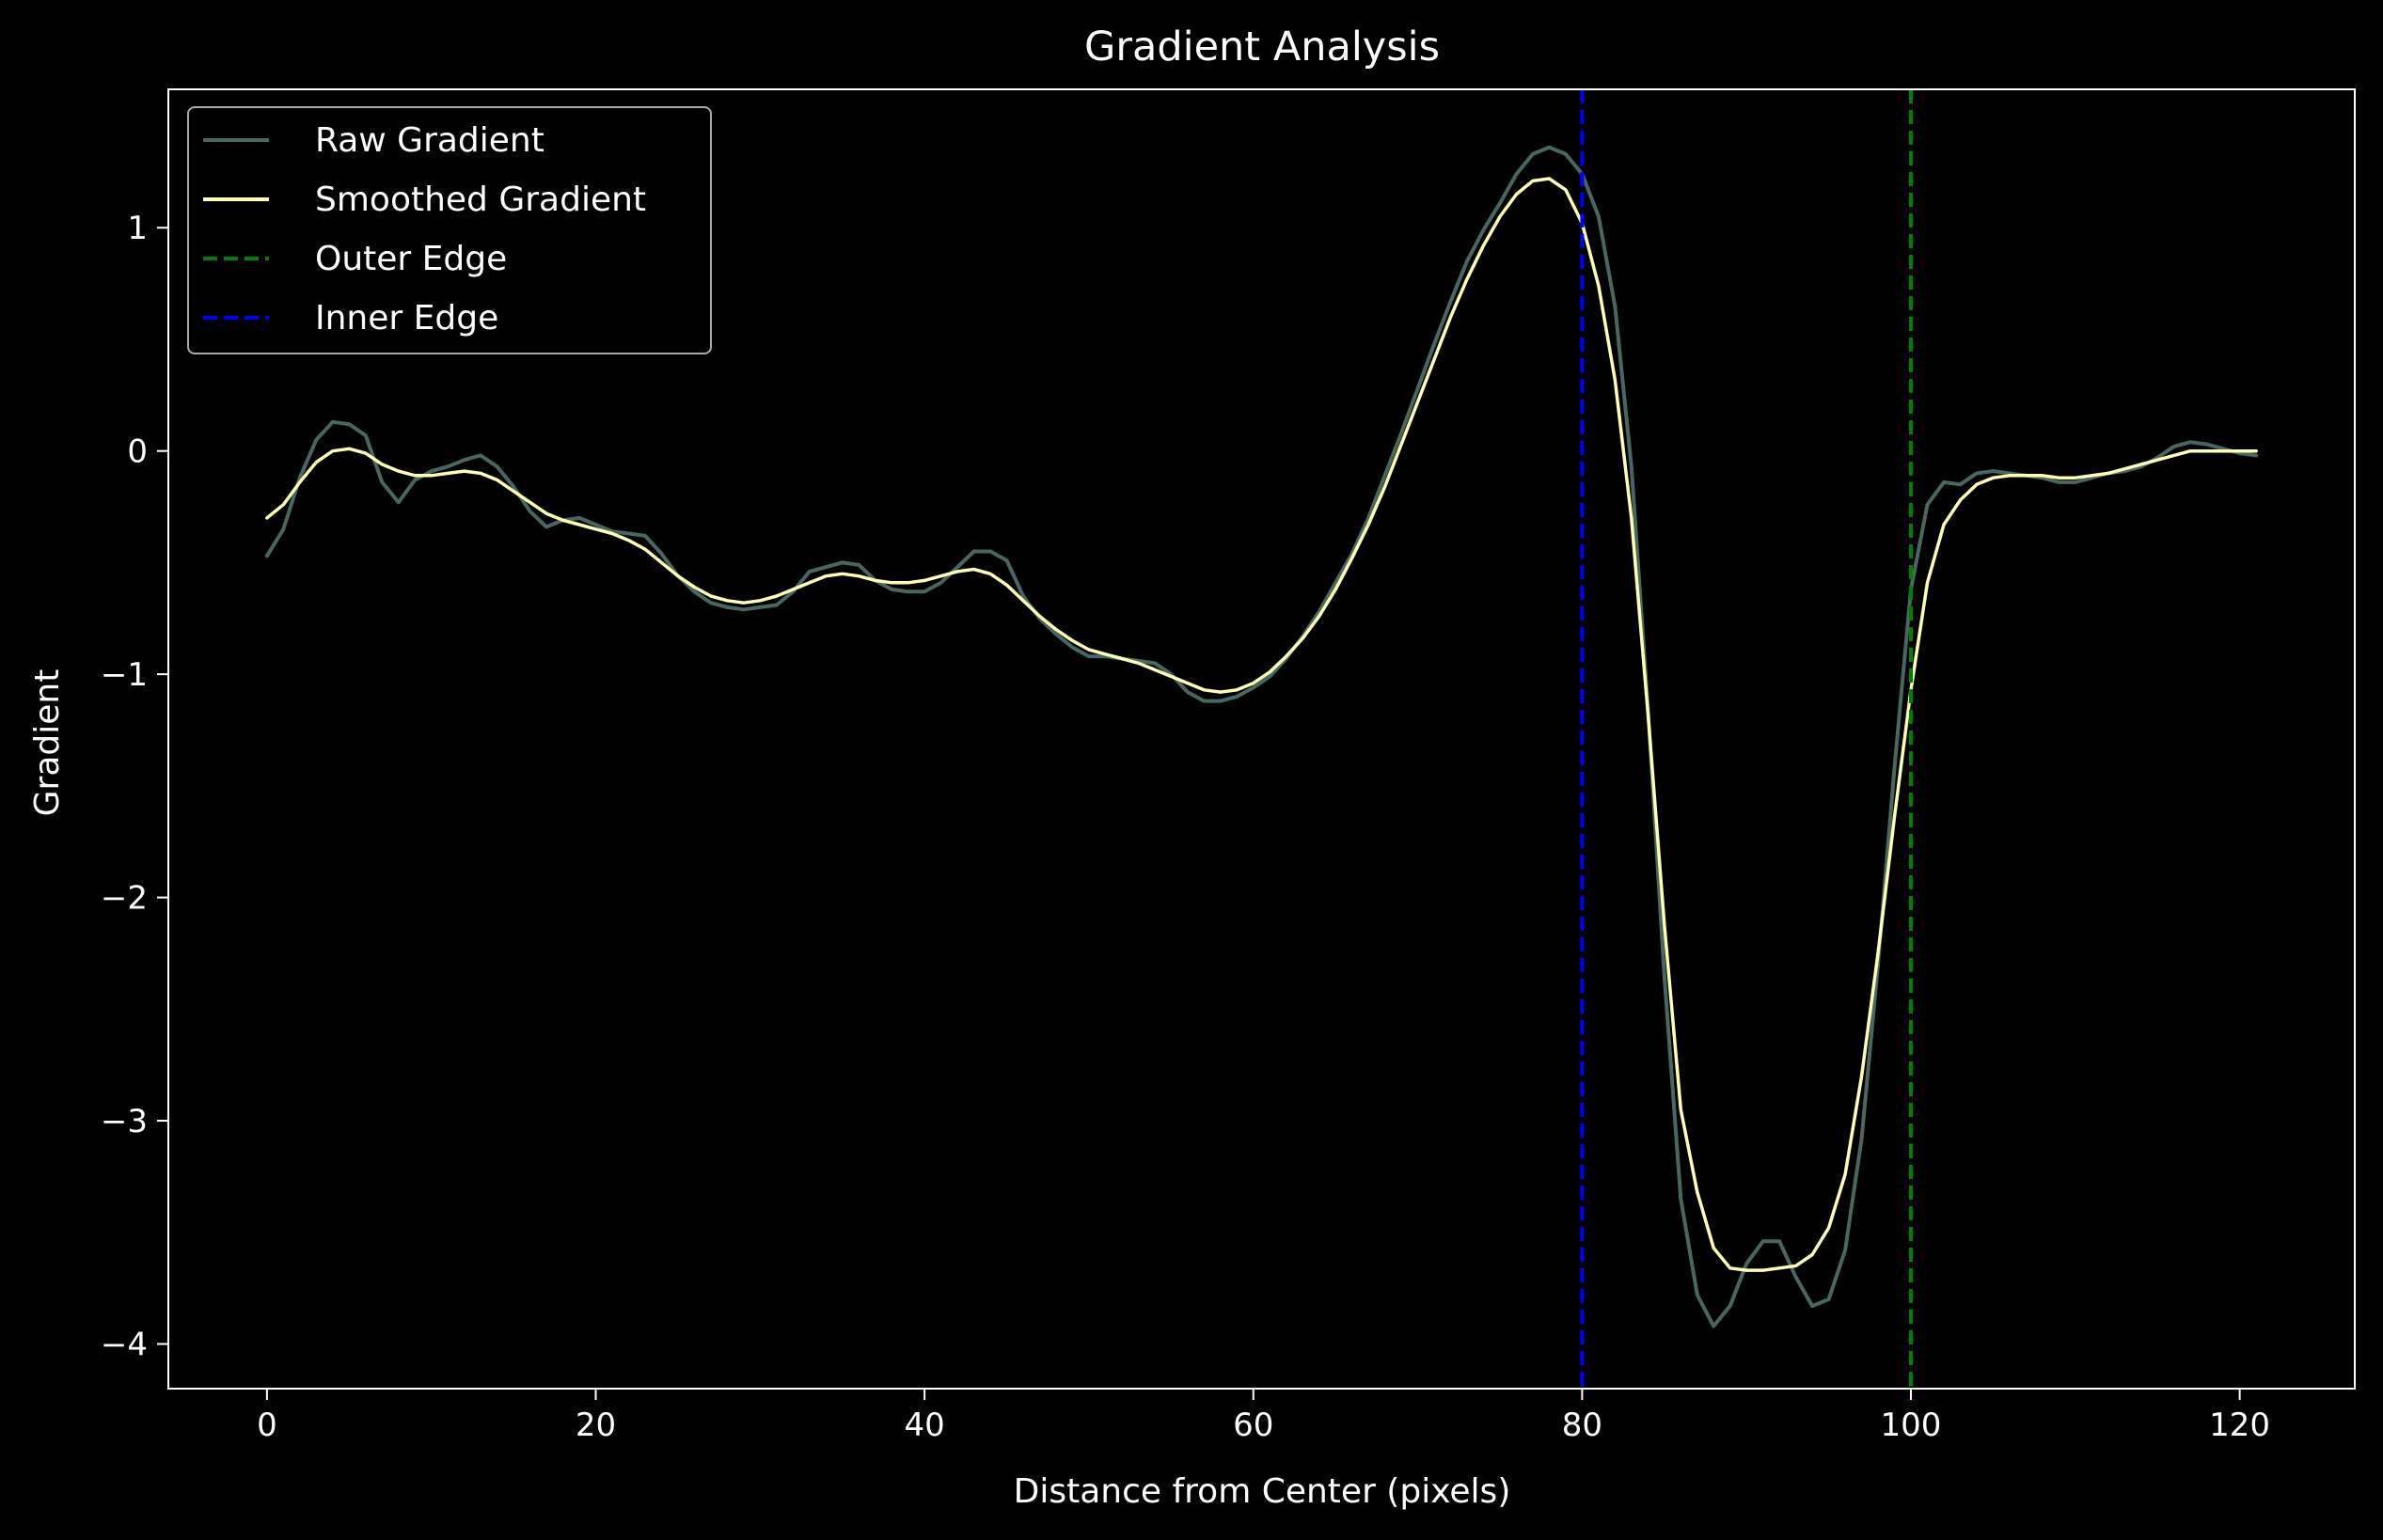  What do you see at coordinates (429, 140) in the screenshot?
I see `legend-label: Raw Gradient` at bounding box center [429, 140].